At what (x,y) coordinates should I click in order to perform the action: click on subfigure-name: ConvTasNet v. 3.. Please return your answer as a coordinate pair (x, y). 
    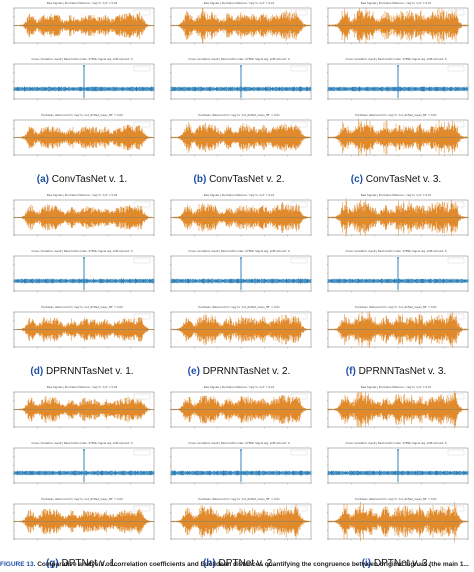
    Looking at the image, I should click on (403, 179).